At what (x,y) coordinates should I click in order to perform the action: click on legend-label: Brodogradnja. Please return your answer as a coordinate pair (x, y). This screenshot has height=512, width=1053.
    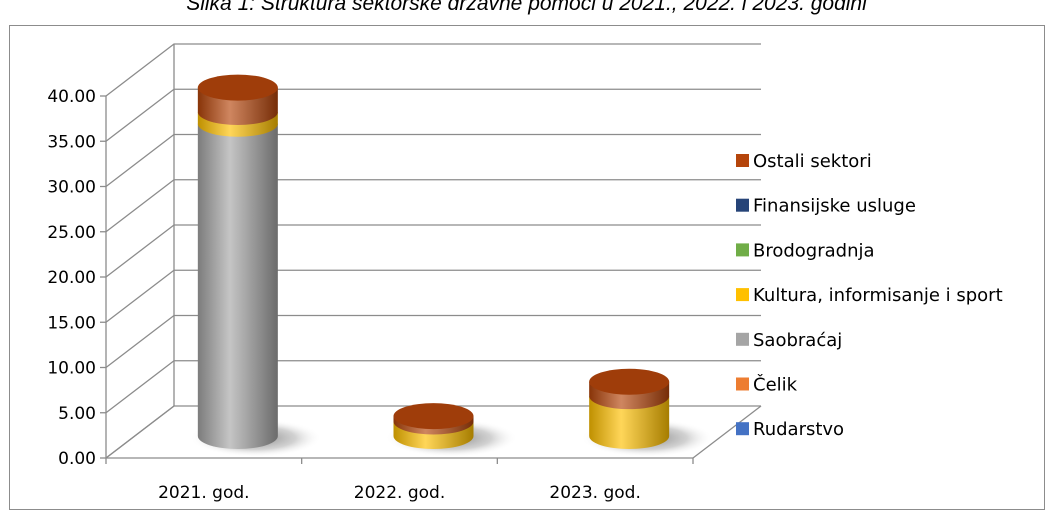
    Looking at the image, I should click on (814, 250).